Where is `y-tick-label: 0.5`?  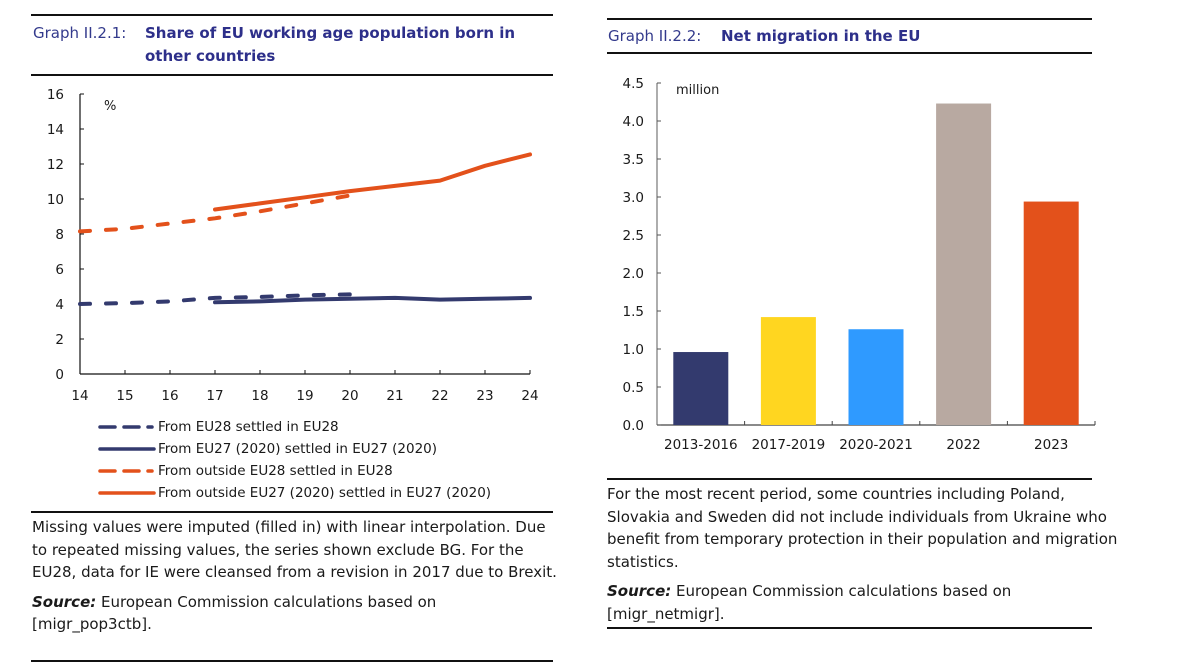 y-tick-label: 0.5 is located at coordinates (633, 388).